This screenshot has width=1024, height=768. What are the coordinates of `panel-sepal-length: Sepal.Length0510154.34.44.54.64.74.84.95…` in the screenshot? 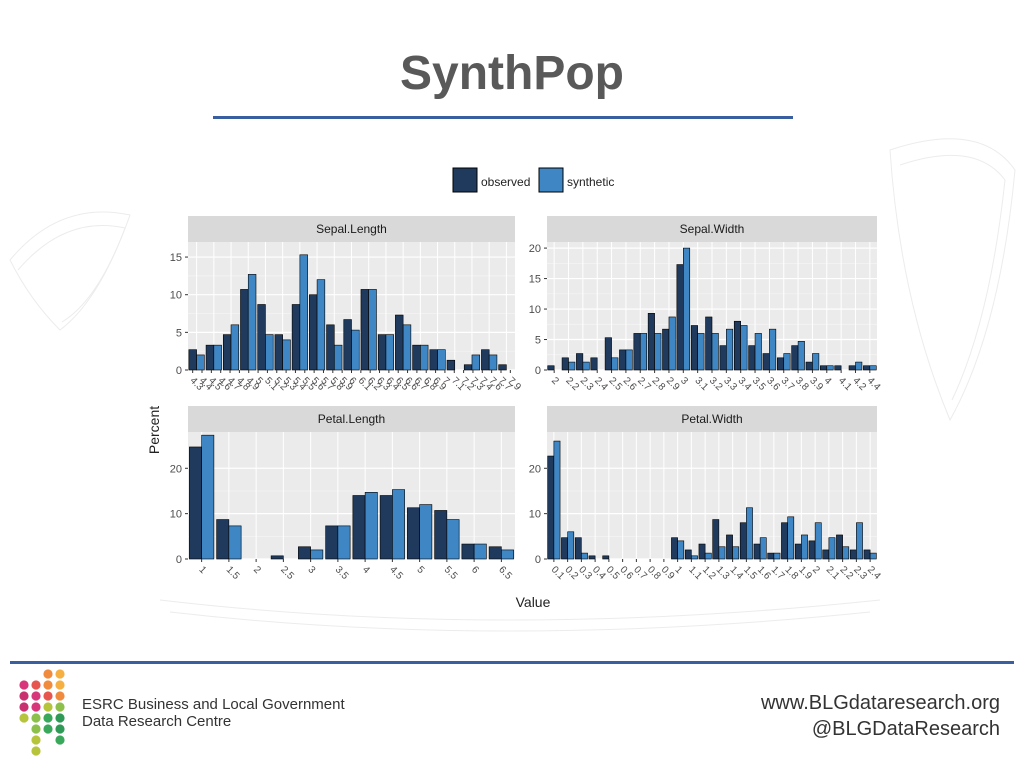 It's located at (346, 304).